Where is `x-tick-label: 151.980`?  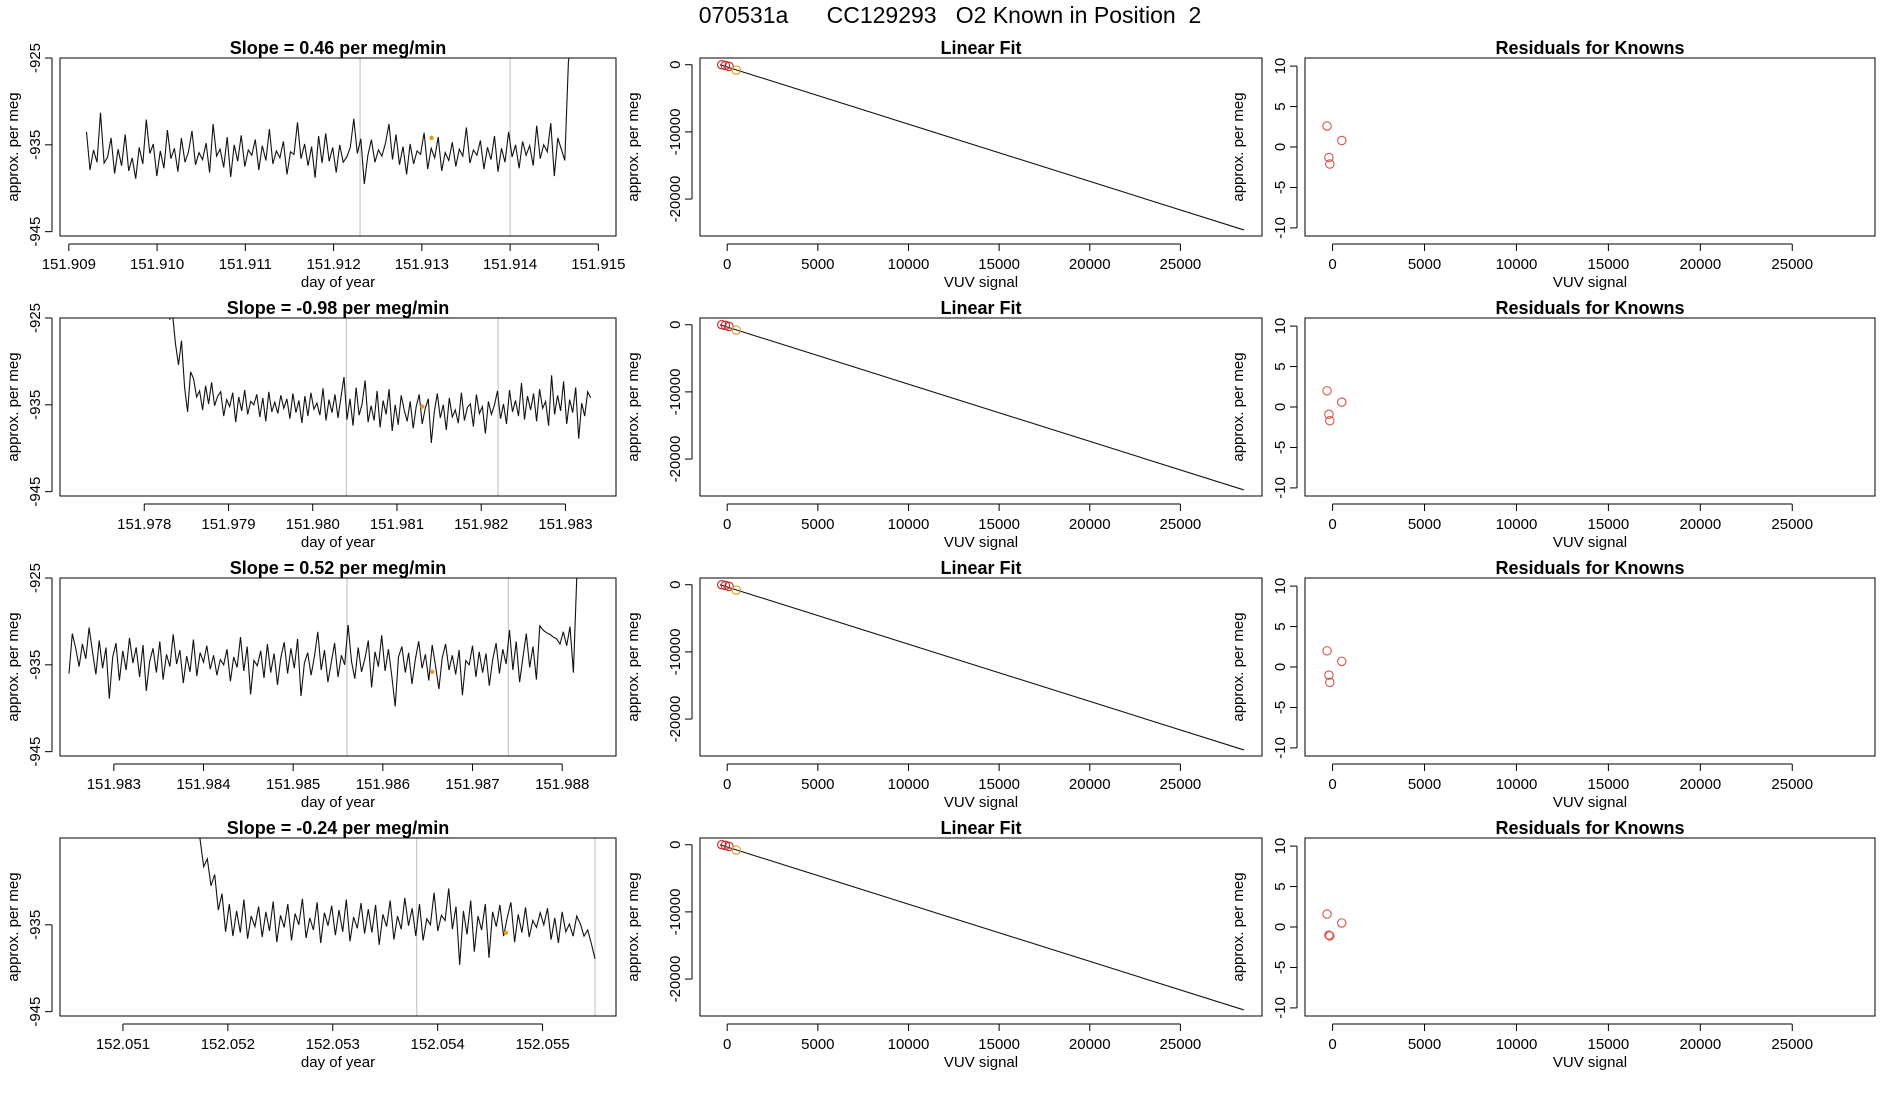
x-tick-label: 151.980 is located at coordinates (313, 524).